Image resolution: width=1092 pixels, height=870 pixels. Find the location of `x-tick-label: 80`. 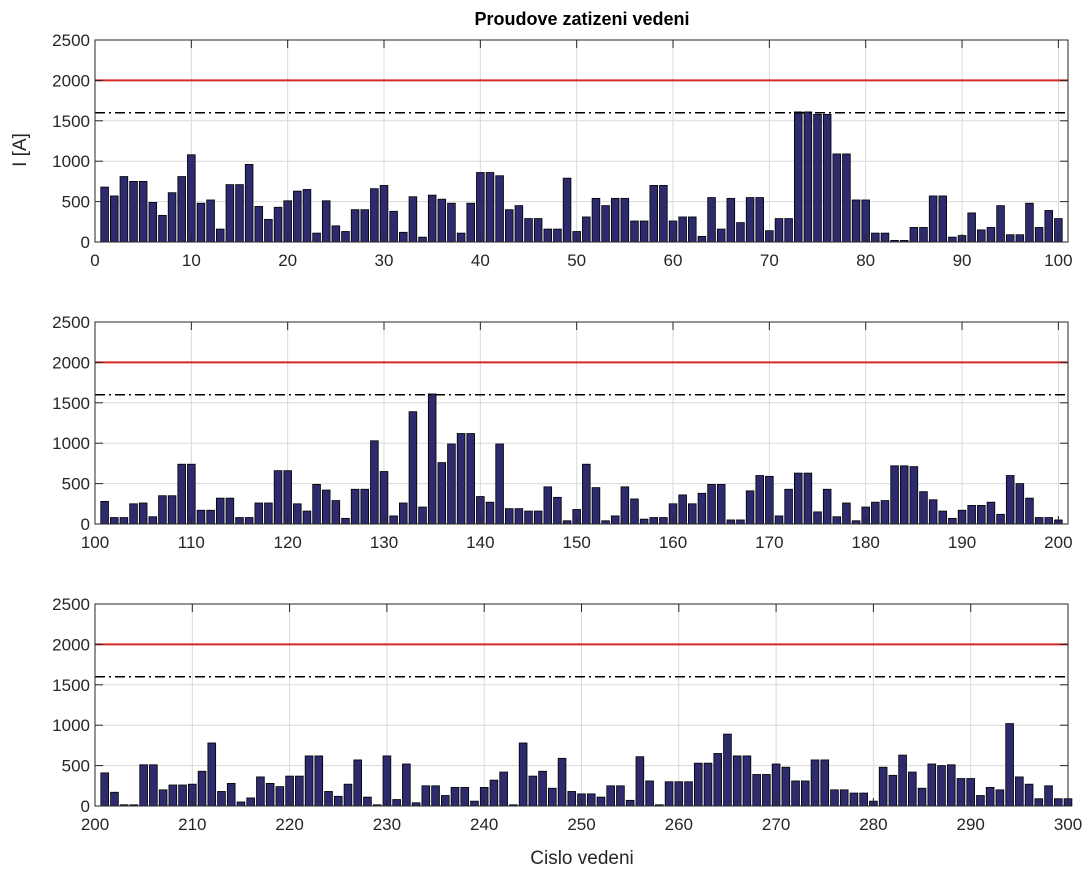

x-tick-label: 80 is located at coordinates (865, 260).